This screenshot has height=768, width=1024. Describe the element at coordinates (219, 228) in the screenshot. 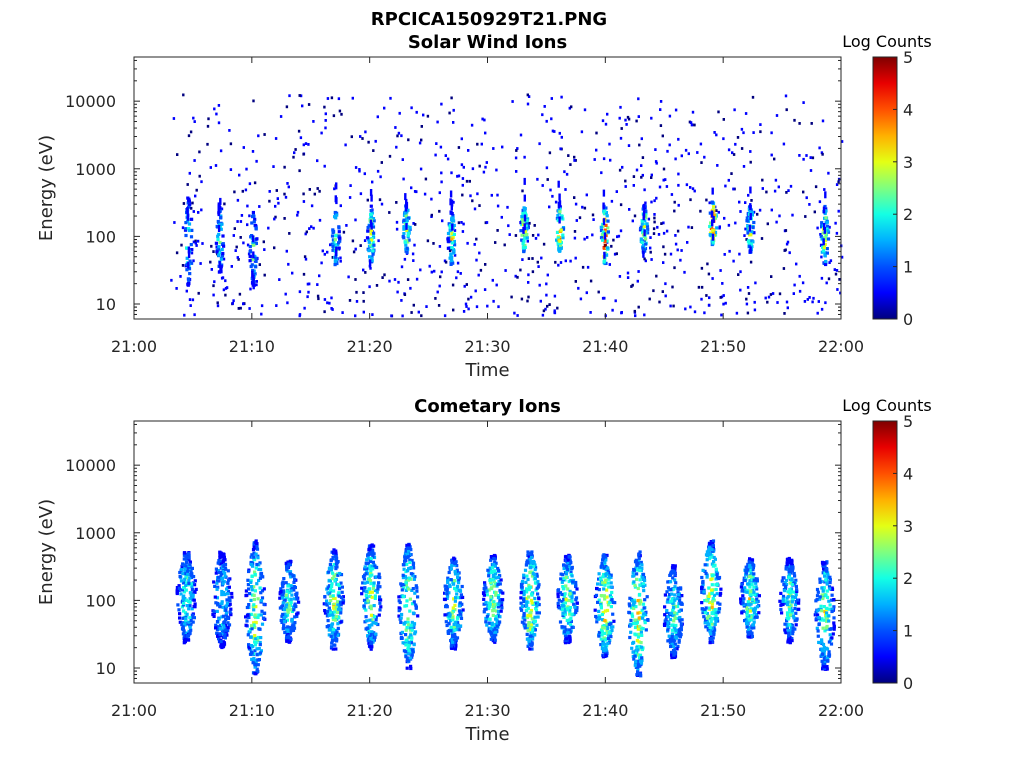

I see `burst-streak` at that location.